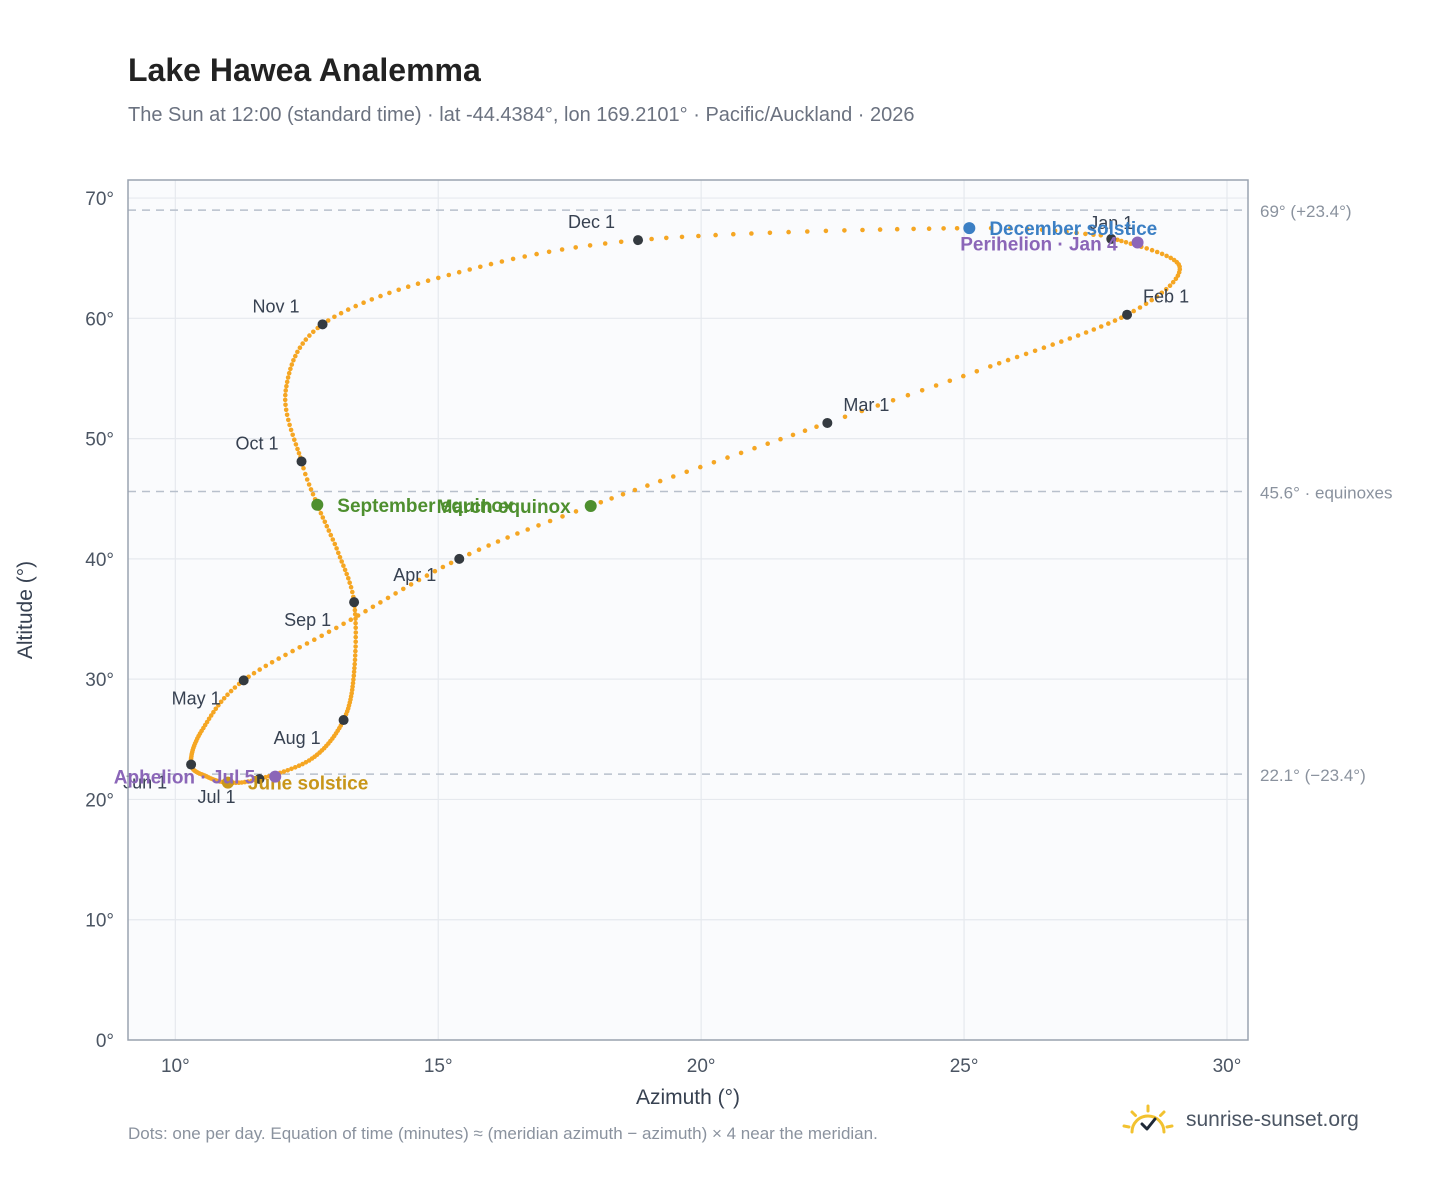 The width and height of the screenshot is (1448, 1188). What do you see at coordinates (196, 698) in the screenshot?
I see `month-marker-label: May 1` at bounding box center [196, 698].